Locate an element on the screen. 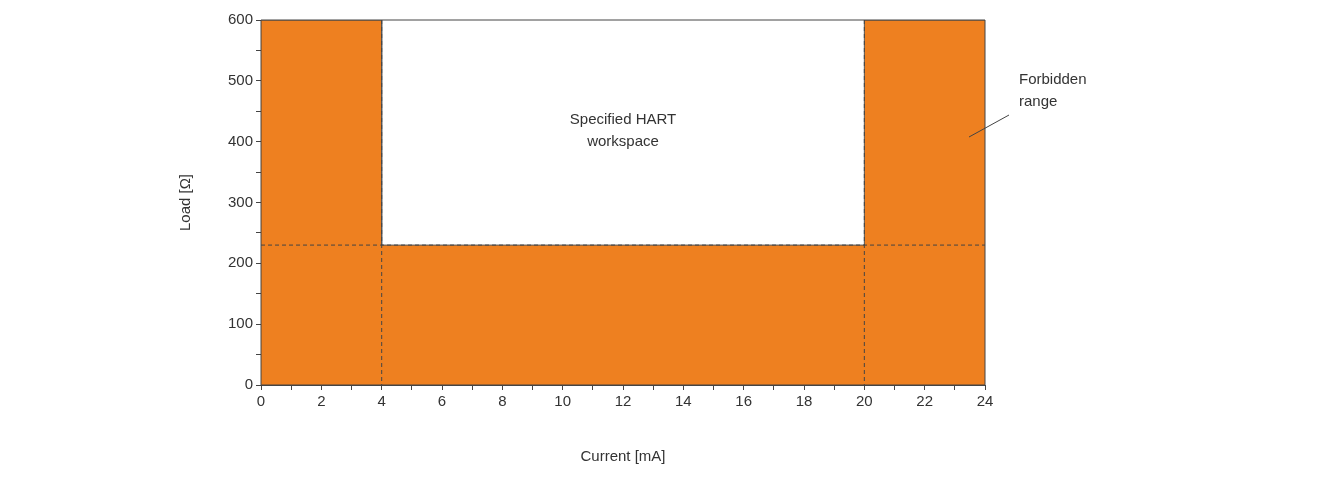 The width and height of the screenshot is (1338, 478). y-tick-label: 0 is located at coordinates (249, 384).